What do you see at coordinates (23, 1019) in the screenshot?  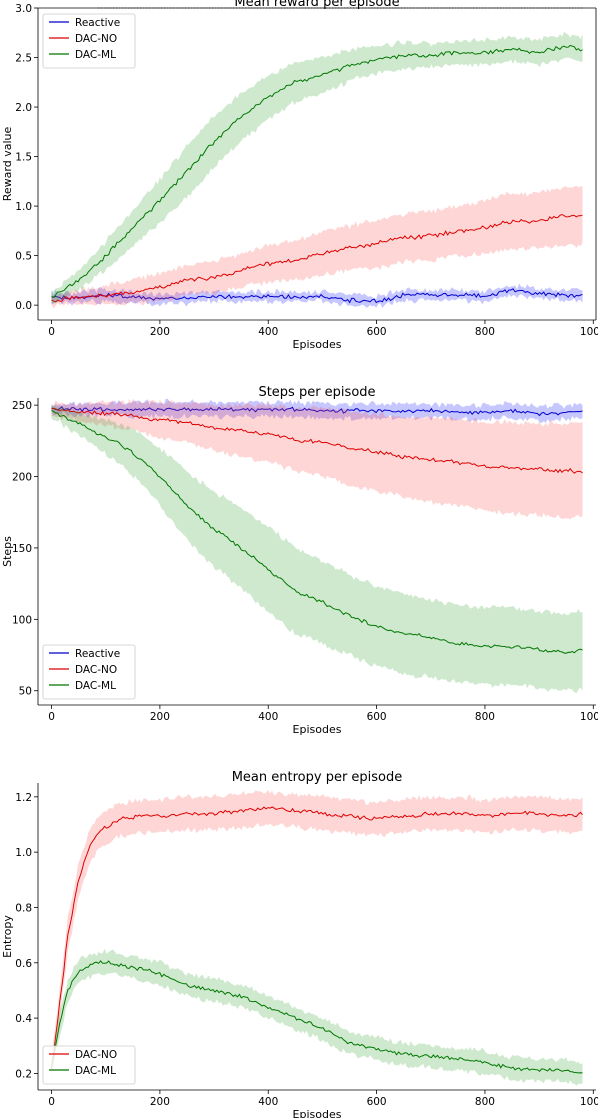 I see `y-tick-label: 0.4` at bounding box center [23, 1019].